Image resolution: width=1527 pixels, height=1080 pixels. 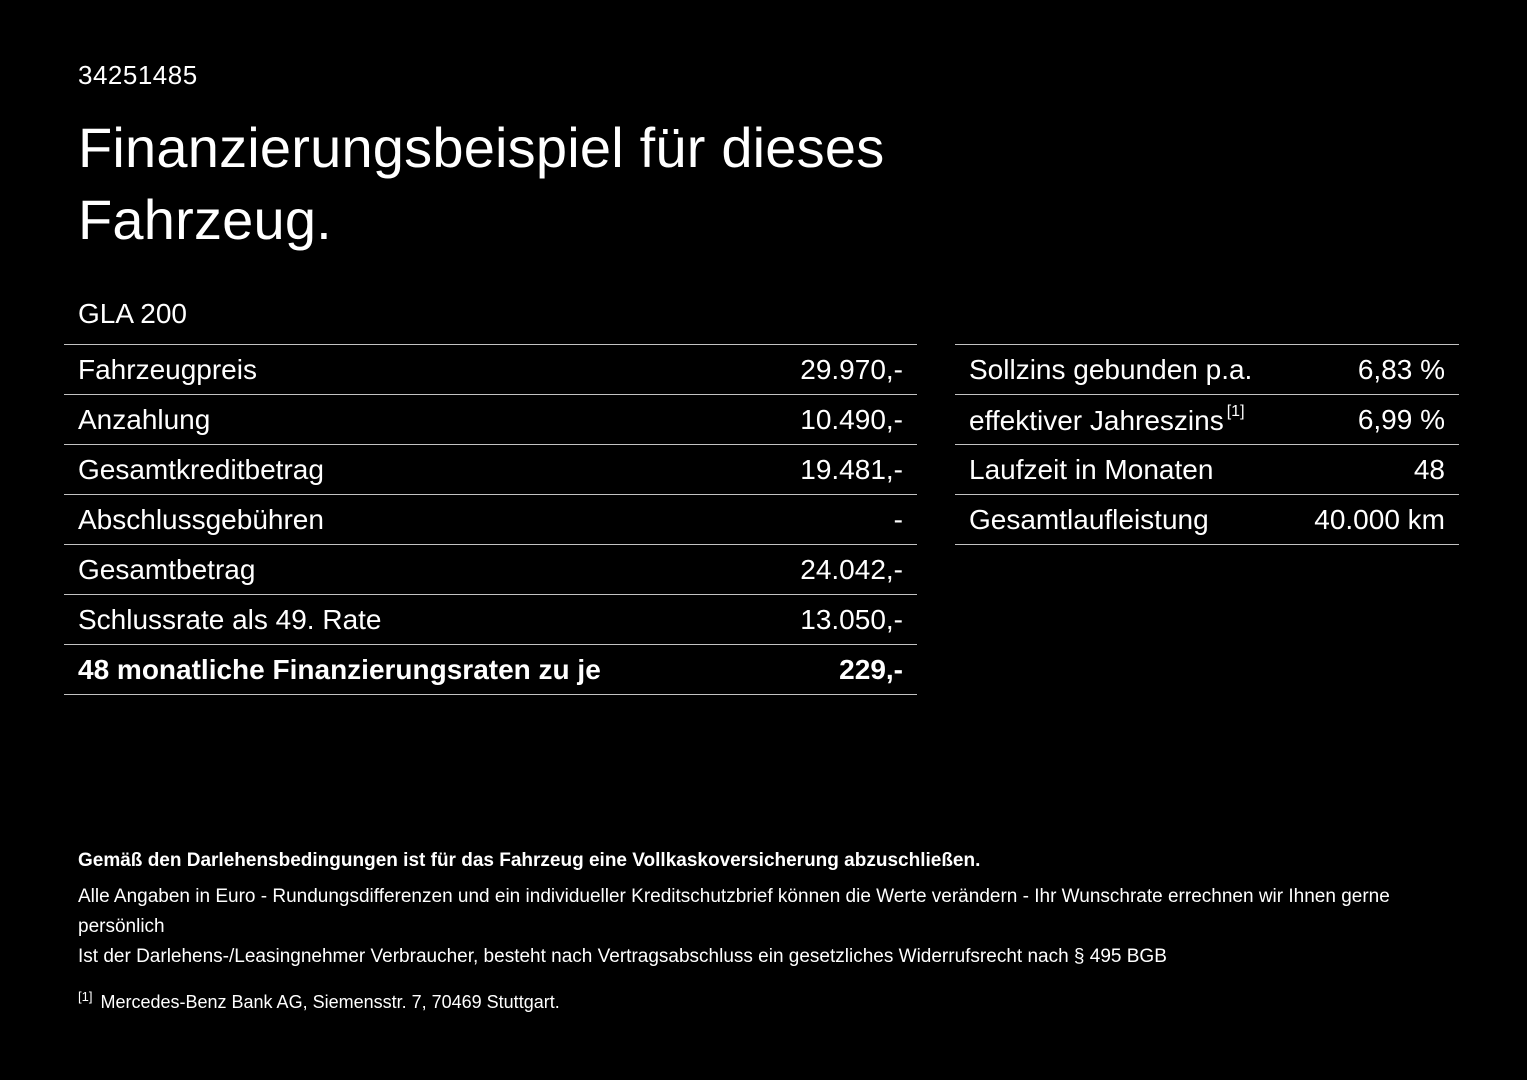 I want to click on table-row-abschlussgebuehren: Abschlussgebühren -, so click(x=490, y=520).